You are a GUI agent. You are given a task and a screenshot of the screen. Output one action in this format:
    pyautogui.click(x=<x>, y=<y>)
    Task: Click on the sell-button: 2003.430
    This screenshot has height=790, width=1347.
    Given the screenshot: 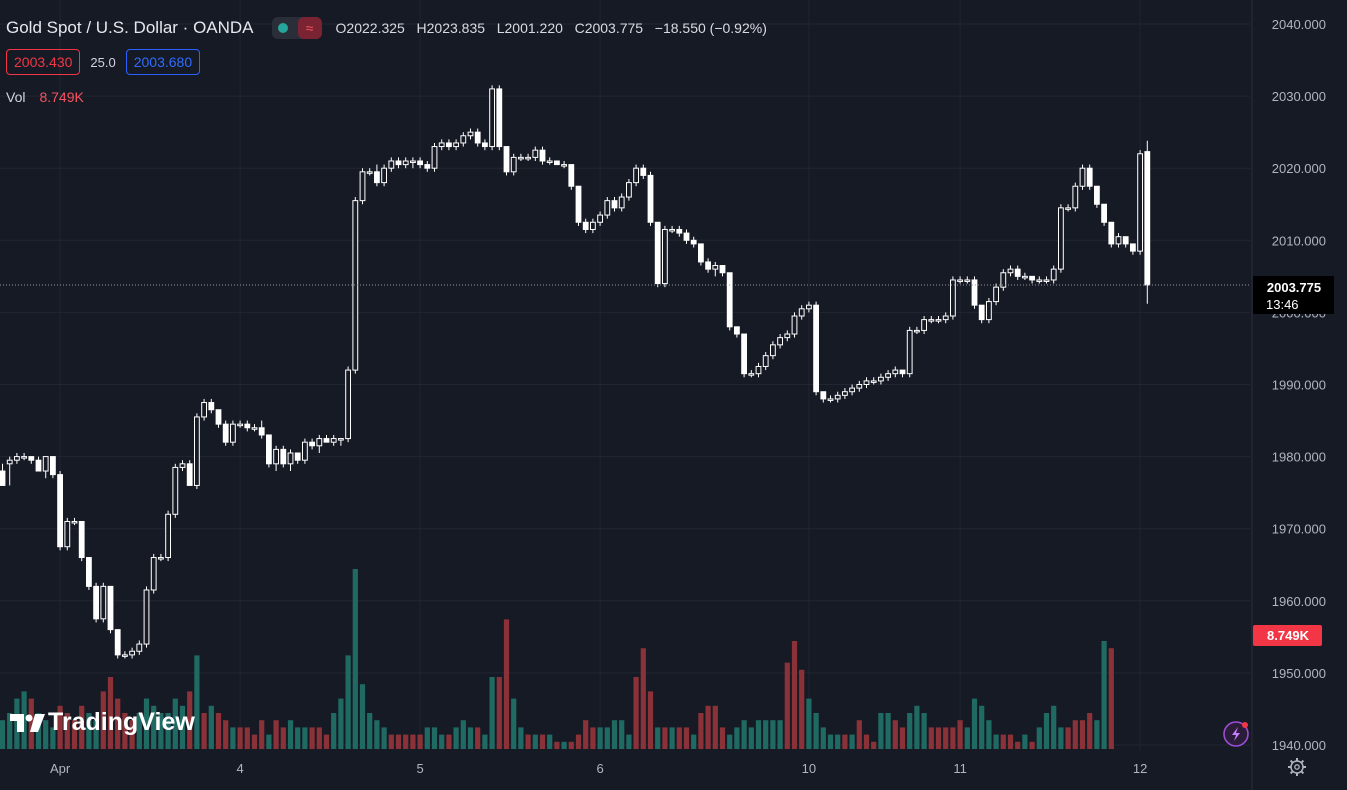 What is the action you would take?
    pyautogui.click(x=43, y=62)
    